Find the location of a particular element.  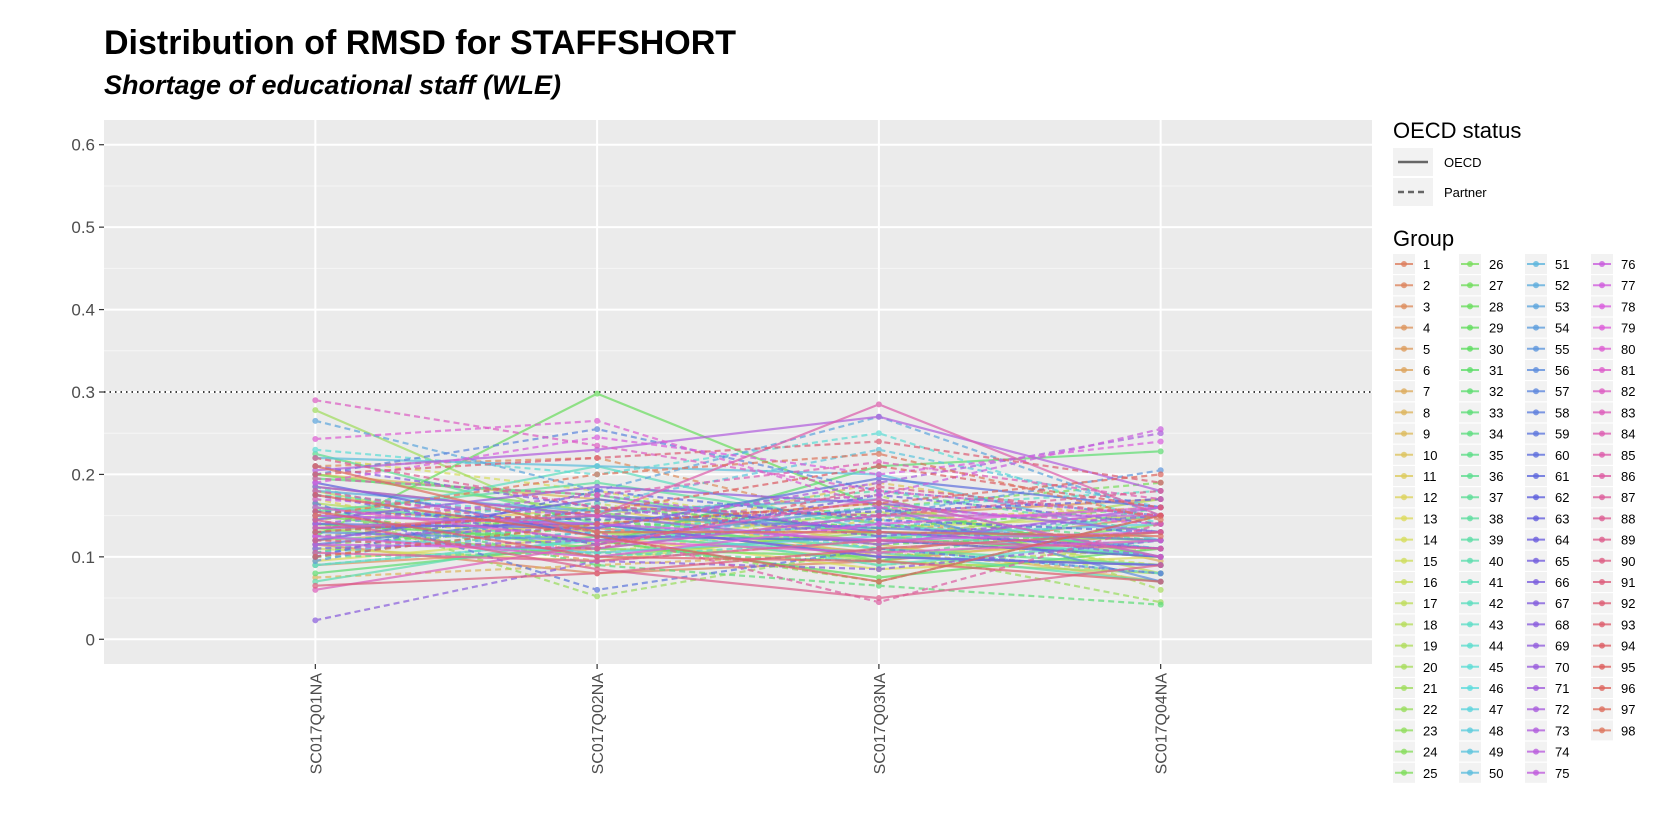

legend-label-58: 58 is located at coordinates (1562, 412).